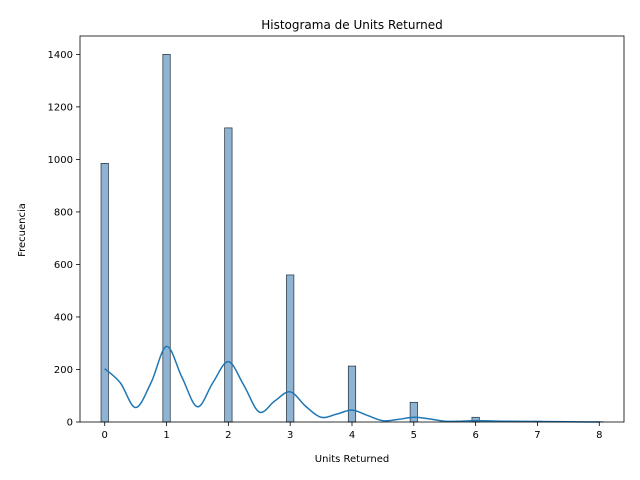 The image size is (640, 480). Describe the element at coordinates (60, 107) in the screenshot. I see `y-tick-label: 1200` at that location.